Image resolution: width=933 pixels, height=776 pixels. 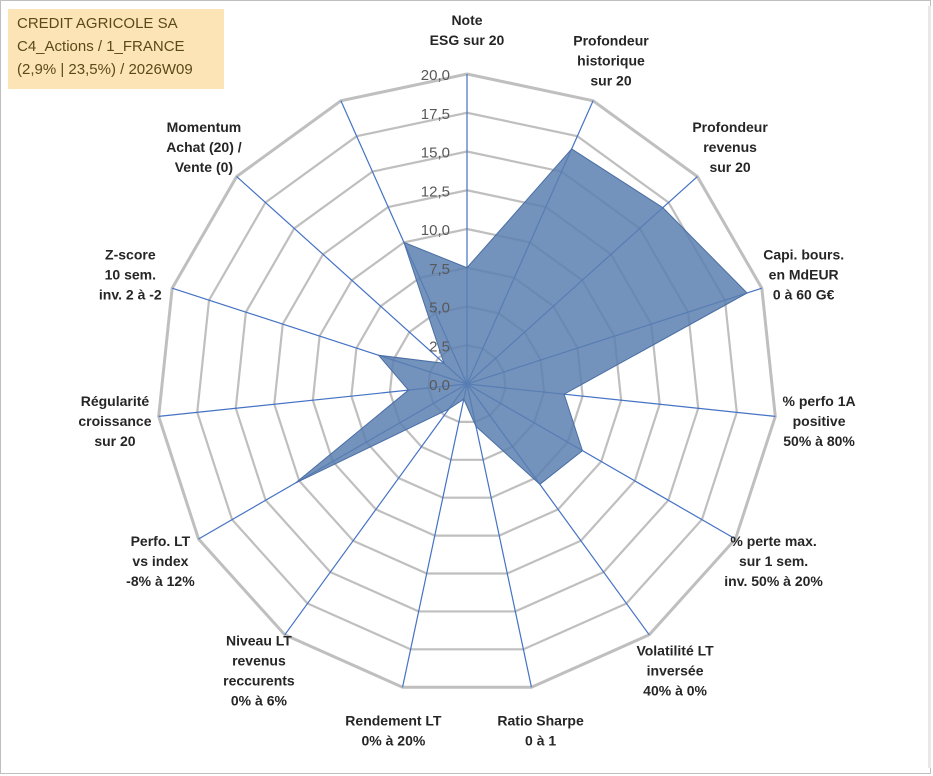 What do you see at coordinates (540, 730) in the screenshot?
I see `axis-label: Ratio Sharpe 0 à 1` at bounding box center [540, 730].